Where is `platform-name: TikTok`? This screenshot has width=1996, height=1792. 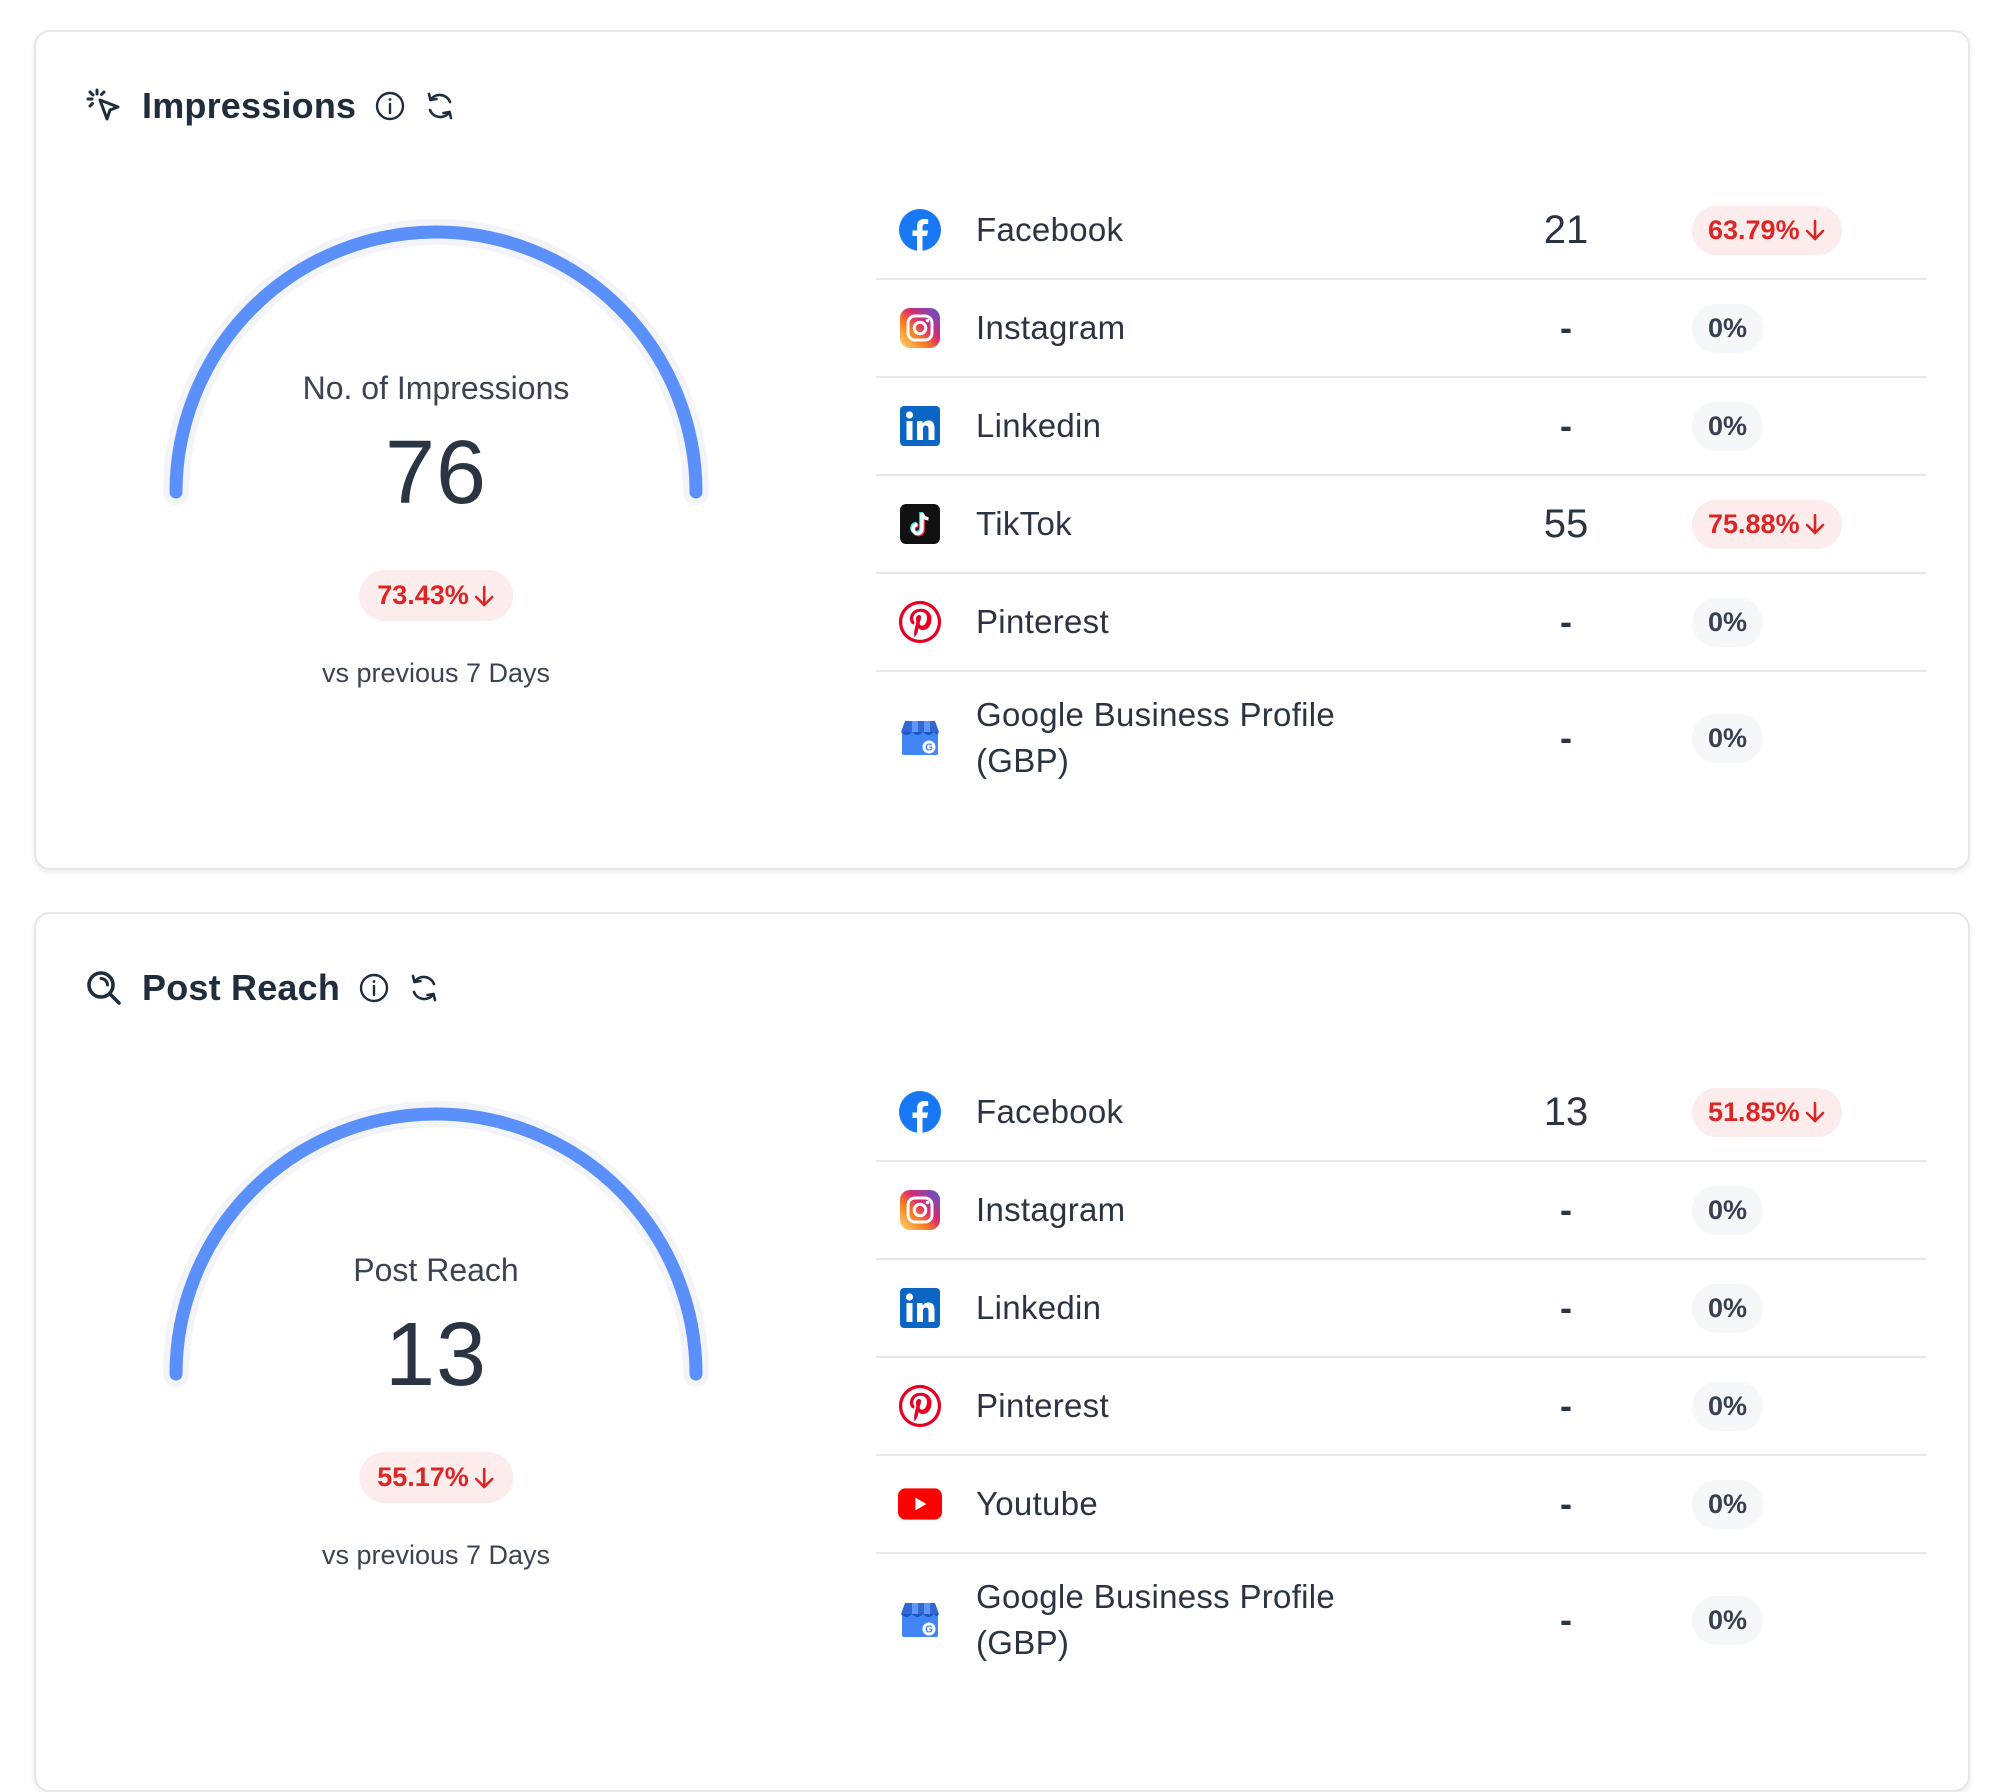 platform-name: TikTok is located at coordinates (1024, 523).